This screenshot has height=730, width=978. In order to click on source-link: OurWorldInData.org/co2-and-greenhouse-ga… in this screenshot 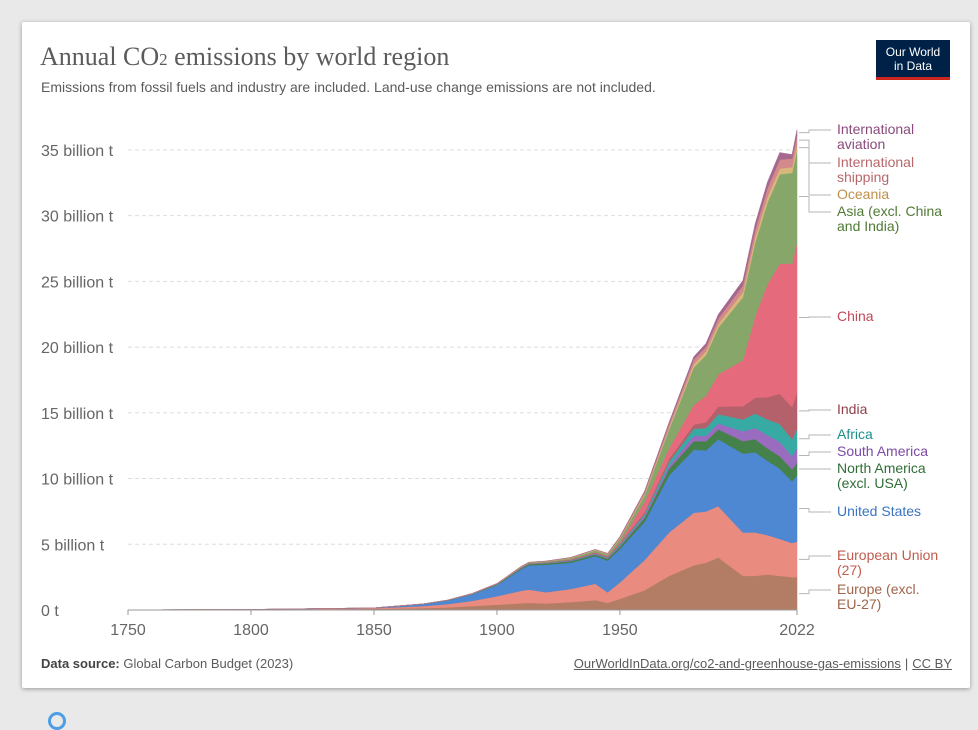, I will do `click(737, 663)`.